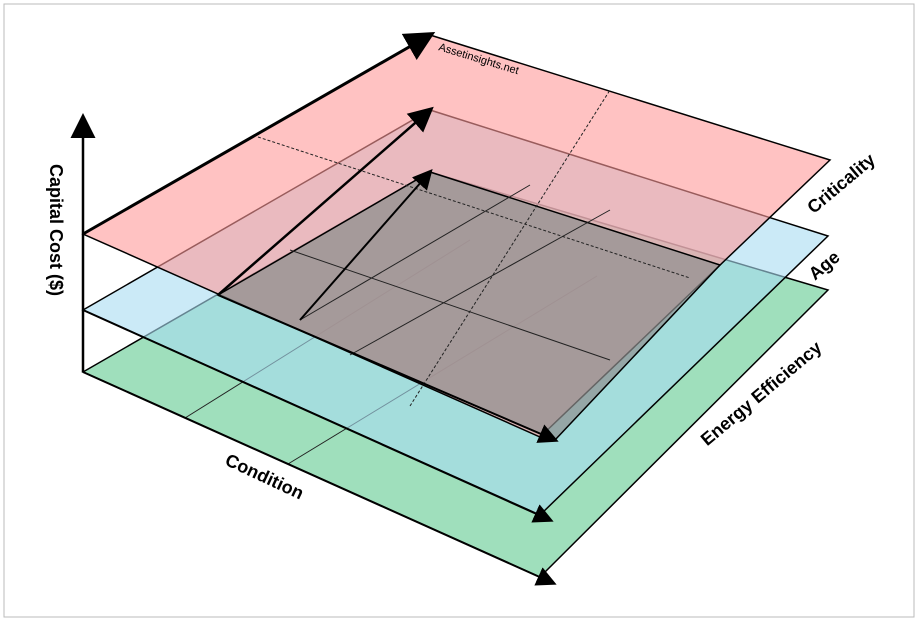 The width and height of the screenshot is (920, 623). Describe the element at coordinates (56, 230) in the screenshot. I see `axis-label: Capital Cost ($)` at that location.